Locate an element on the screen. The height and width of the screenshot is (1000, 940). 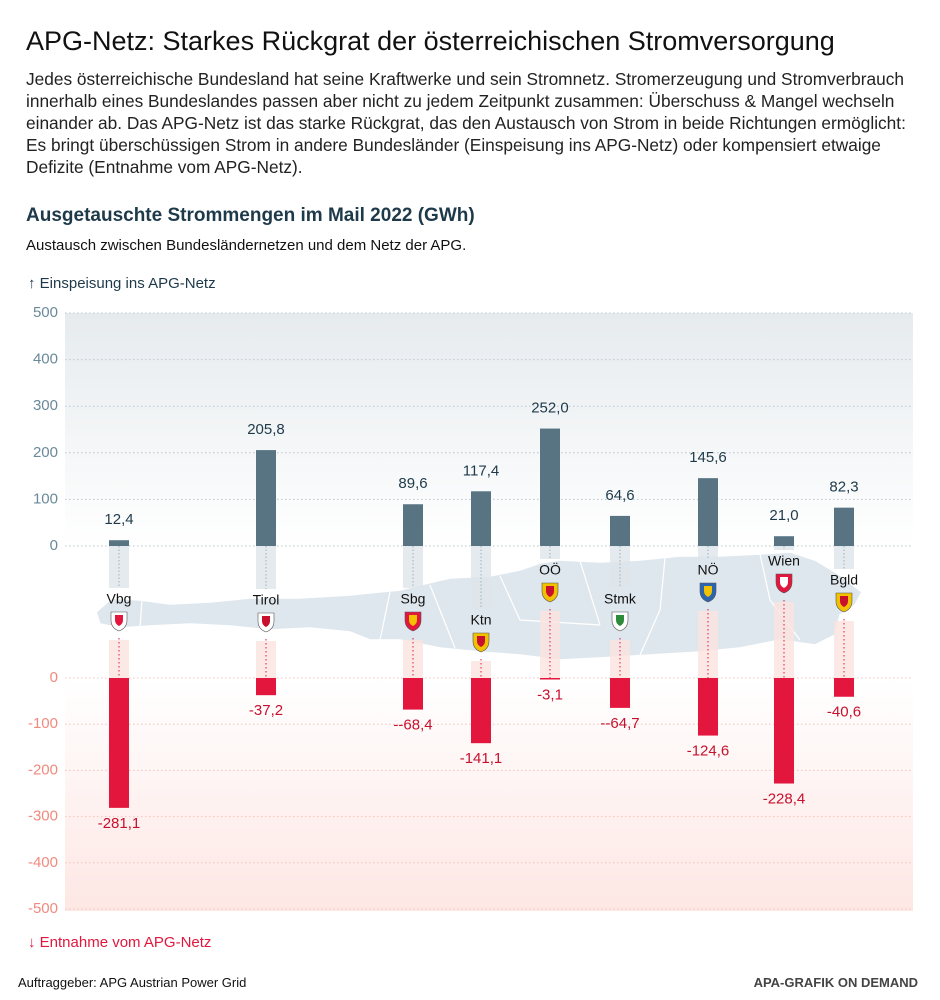
value-label: --68,4 is located at coordinates (412, 725).